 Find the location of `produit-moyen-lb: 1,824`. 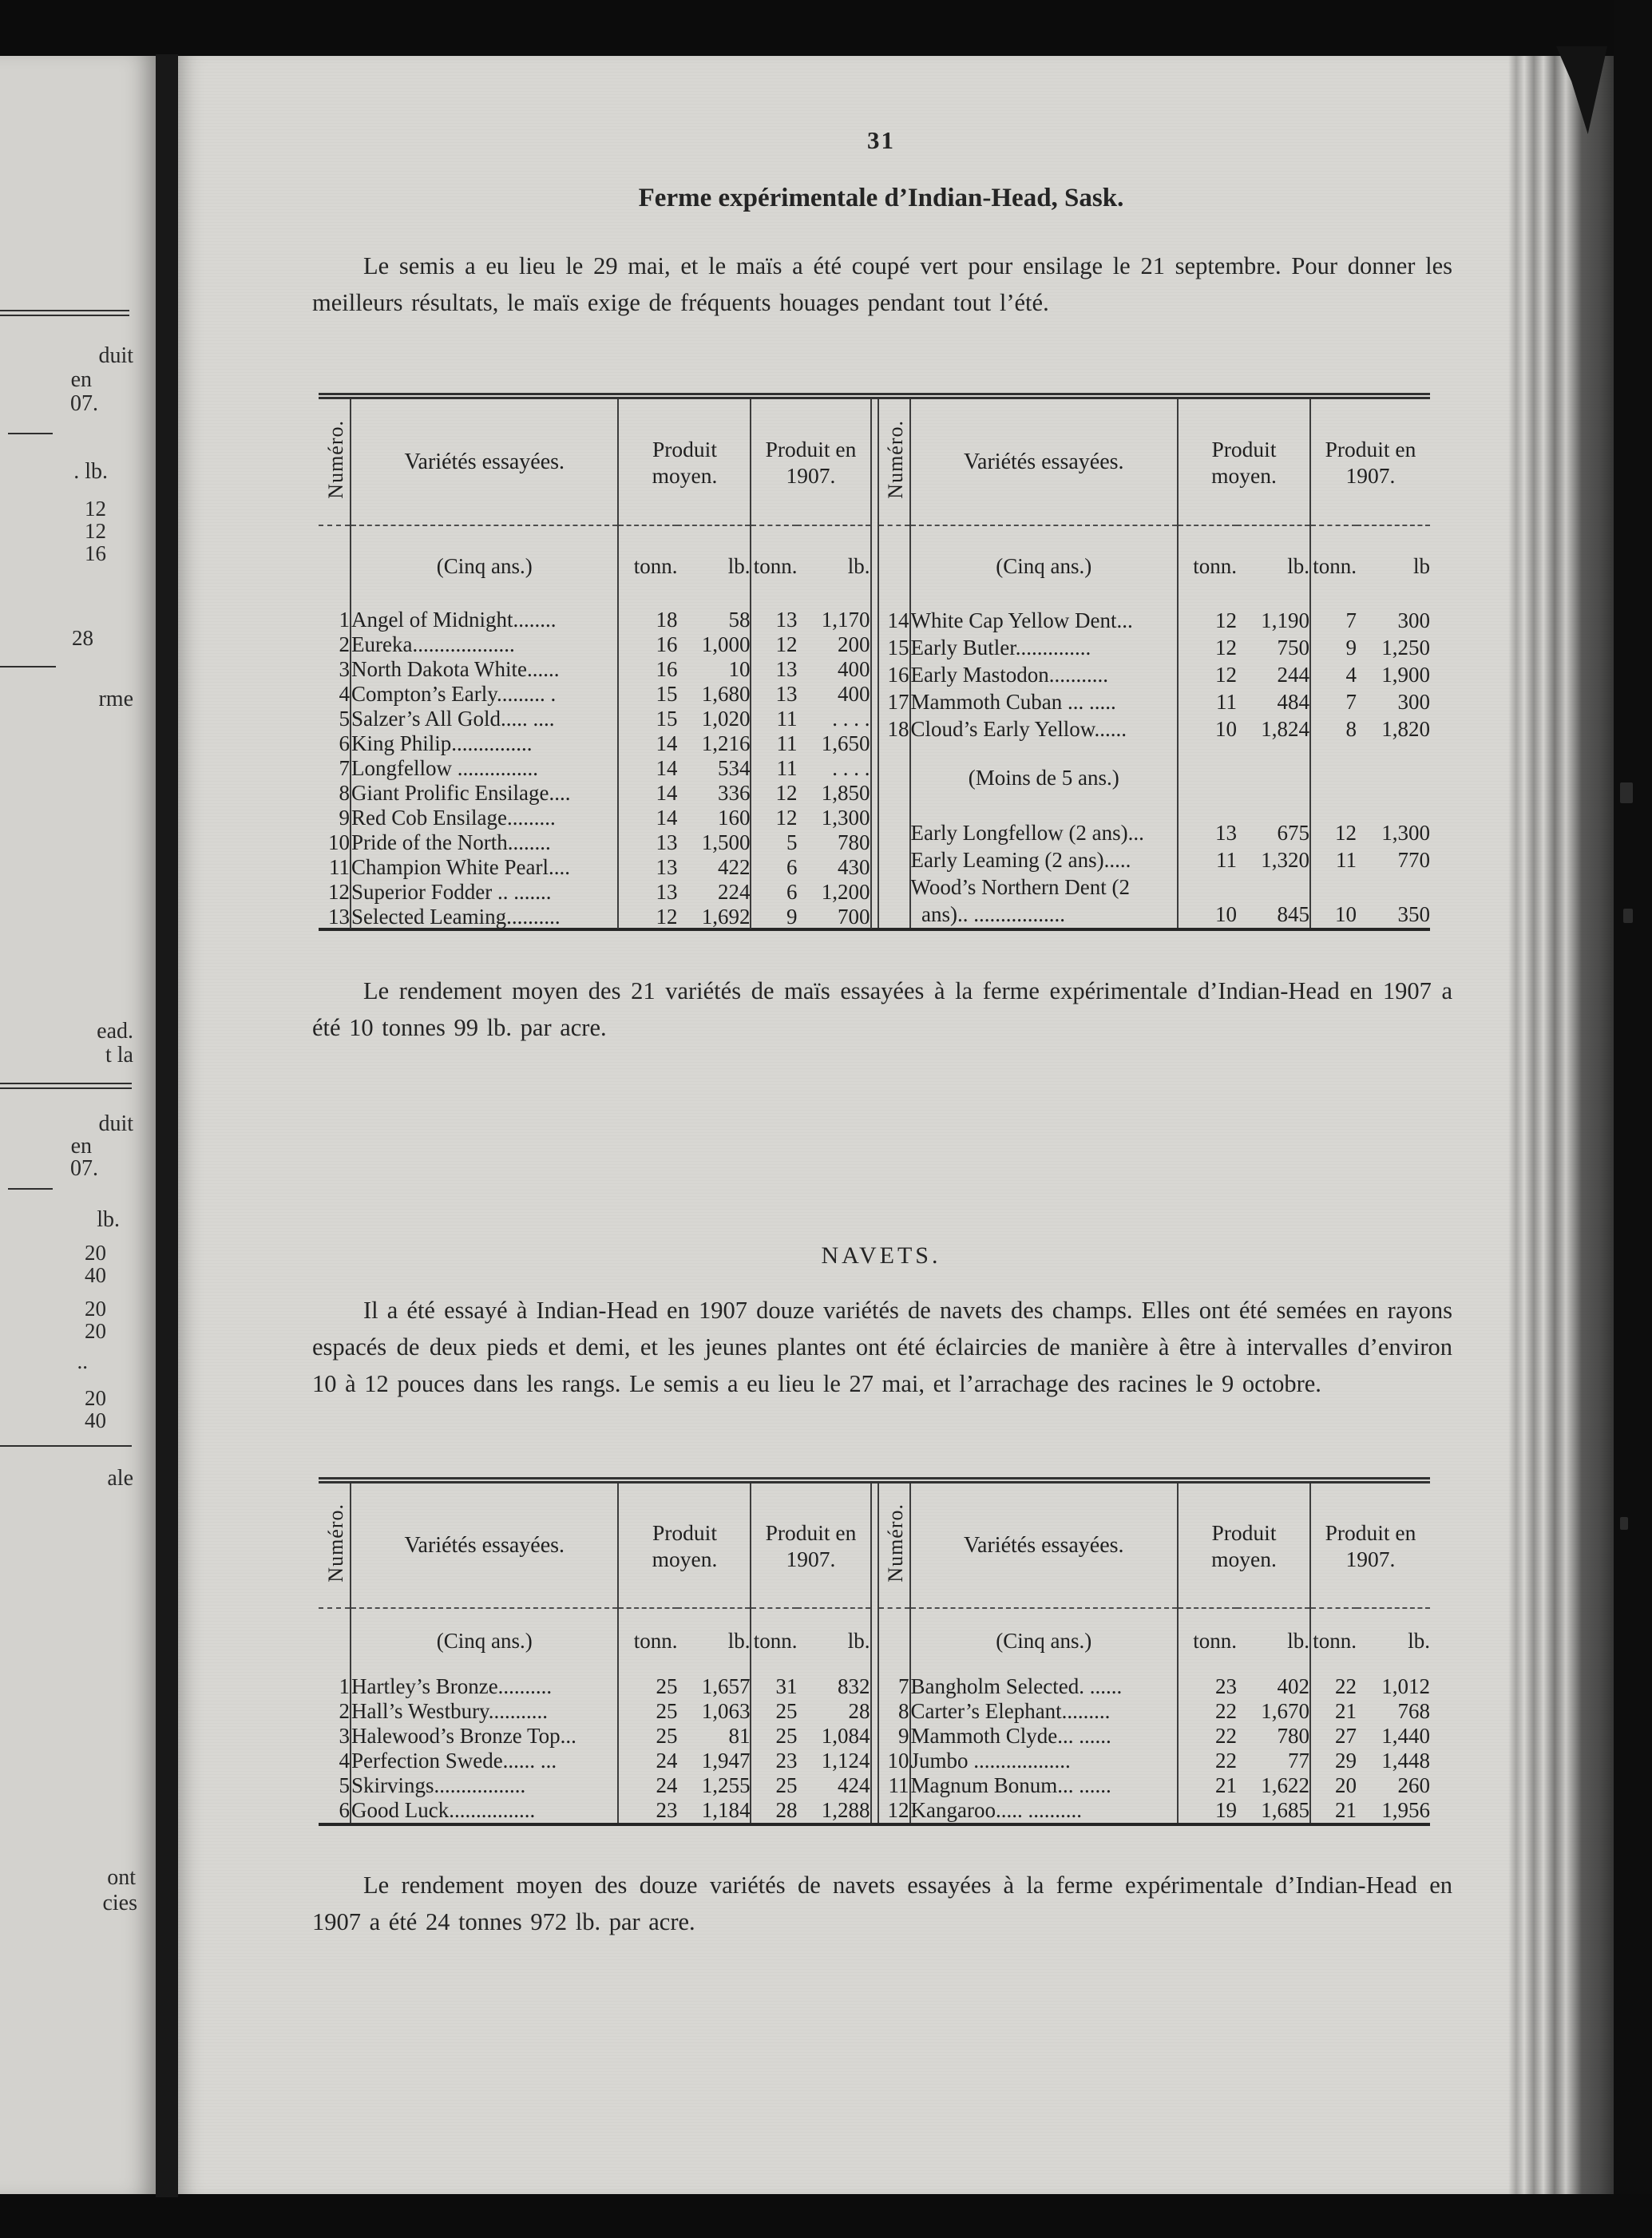

produit-moyen-lb: 1,824 is located at coordinates (1285, 728).